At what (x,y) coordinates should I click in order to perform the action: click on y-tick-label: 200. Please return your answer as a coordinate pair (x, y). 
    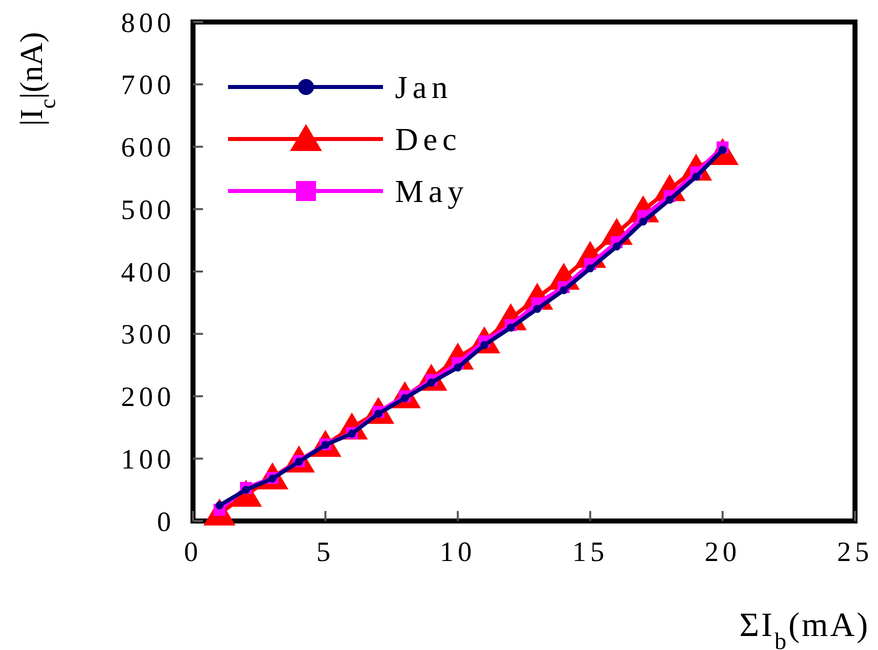
    Looking at the image, I should click on (148, 398).